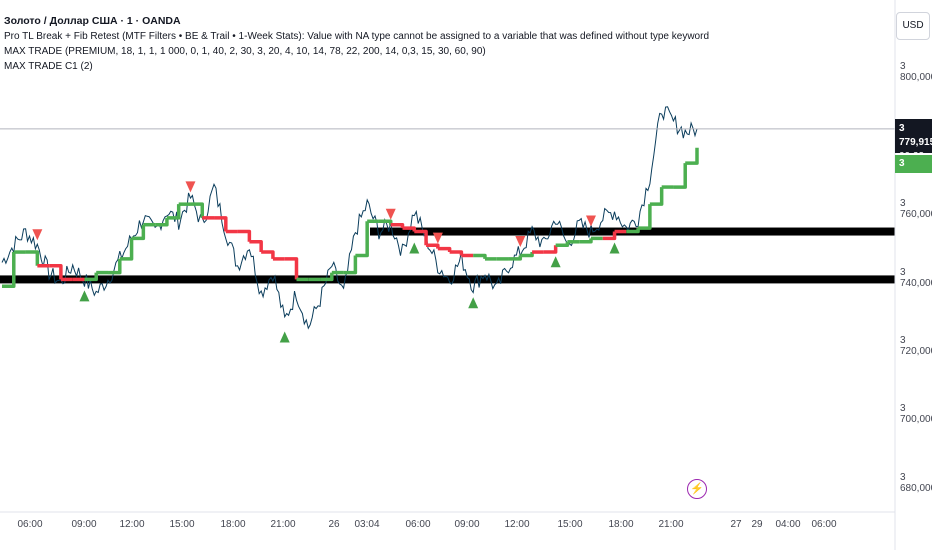 The height and width of the screenshot is (550, 932). I want to click on lower-level-line, so click(447, 279).